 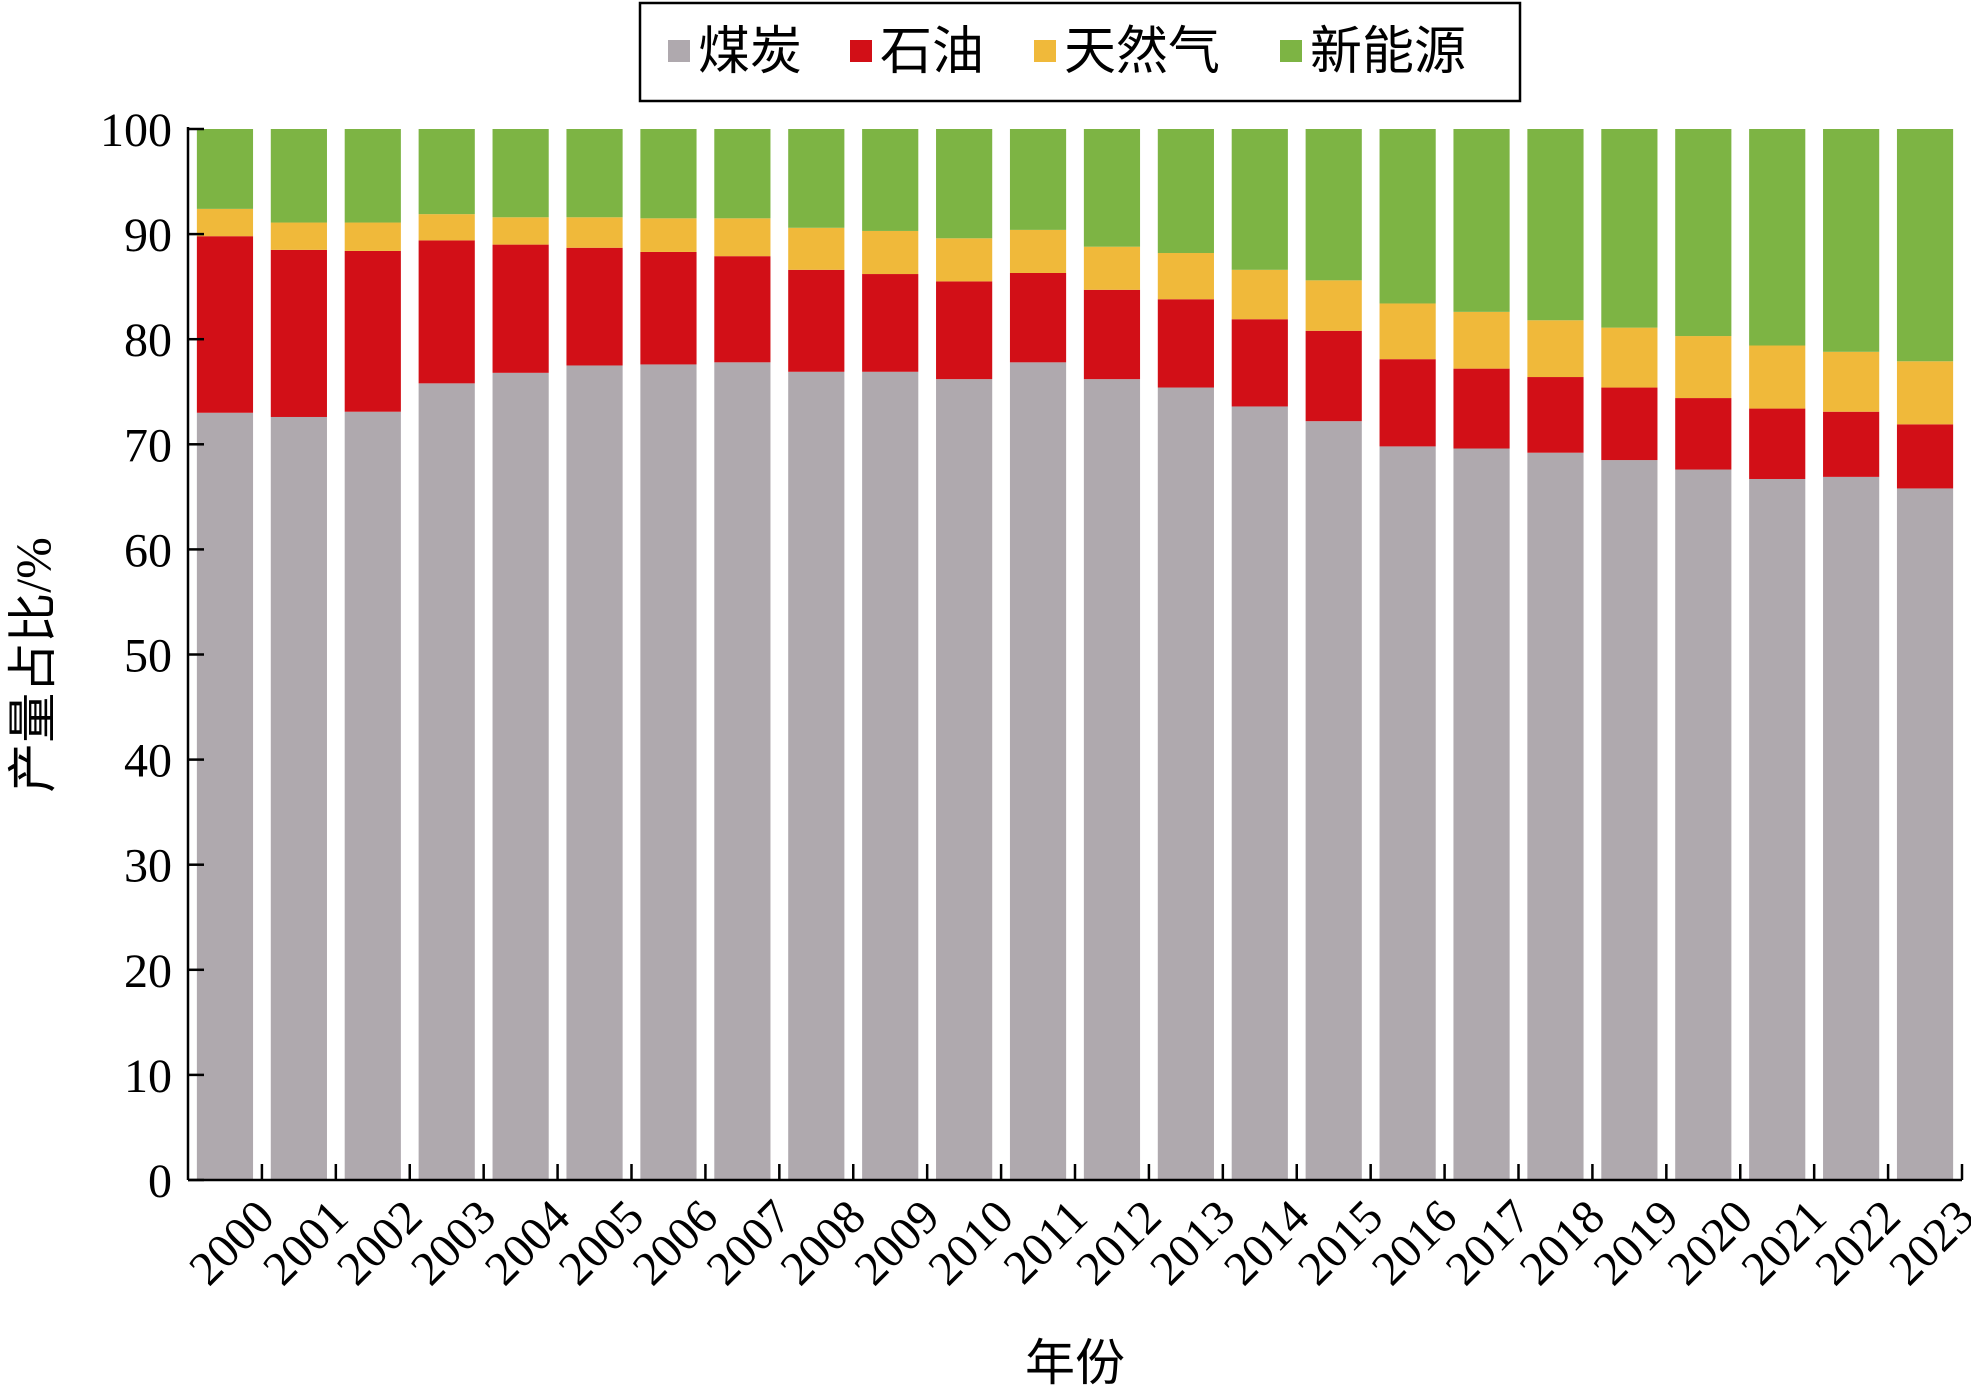 What do you see at coordinates (148, 235) in the screenshot?
I see `y-tick-label: 90` at bounding box center [148, 235].